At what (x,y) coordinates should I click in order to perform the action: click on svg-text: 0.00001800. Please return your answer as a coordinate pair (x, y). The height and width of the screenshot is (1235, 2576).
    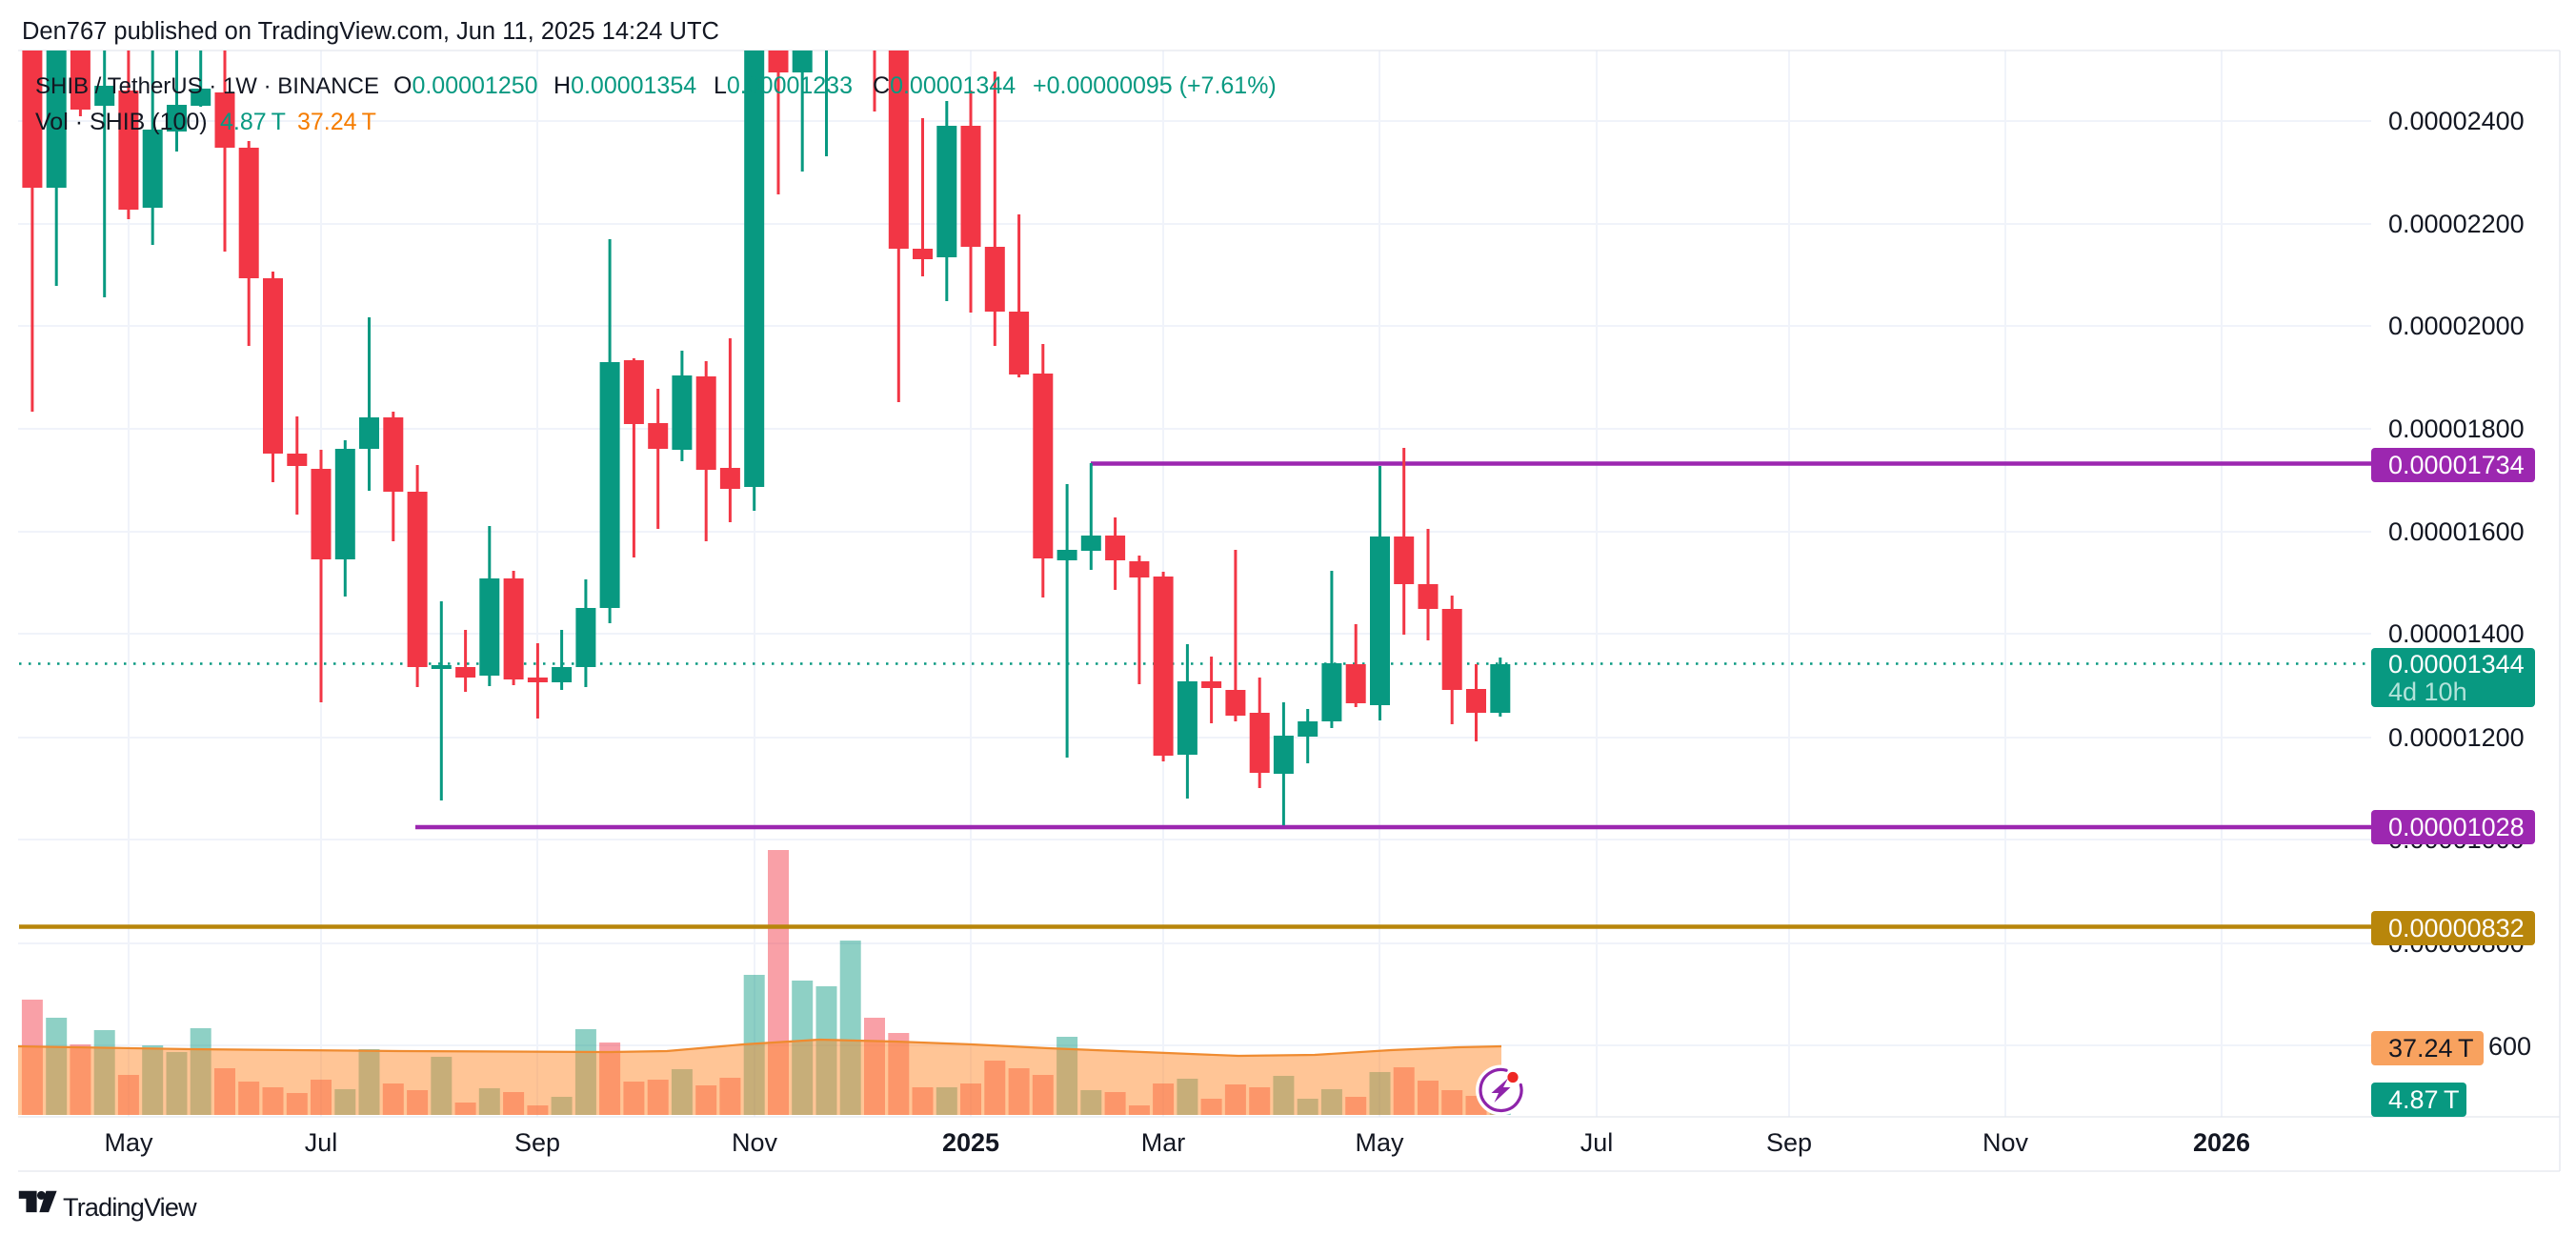
    Looking at the image, I should click on (2456, 429).